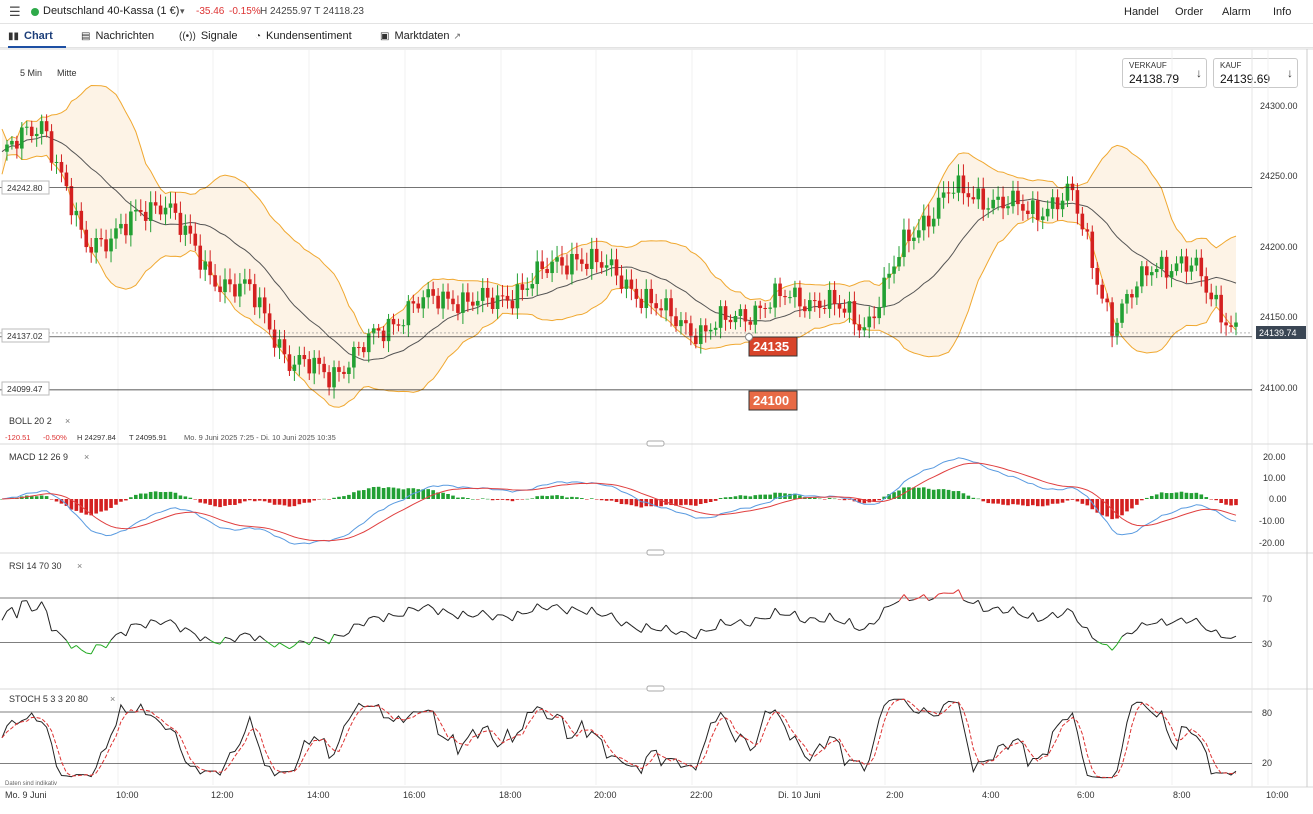 The width and height of the screenshot is (1313, 814). I want to click on nav-handel: Handel, so click(1141, 12).